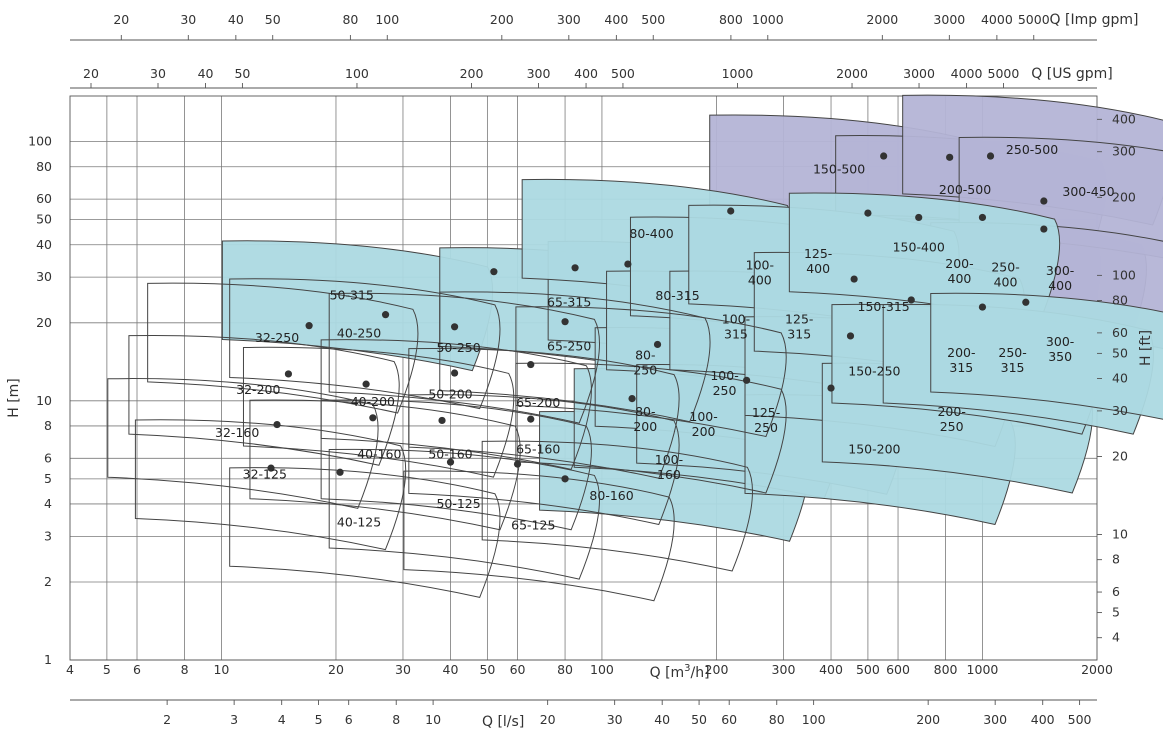  Describe the element at coordinates (48, 478) in the screenshot. I see `y-tick-label-m: 5` at that location.